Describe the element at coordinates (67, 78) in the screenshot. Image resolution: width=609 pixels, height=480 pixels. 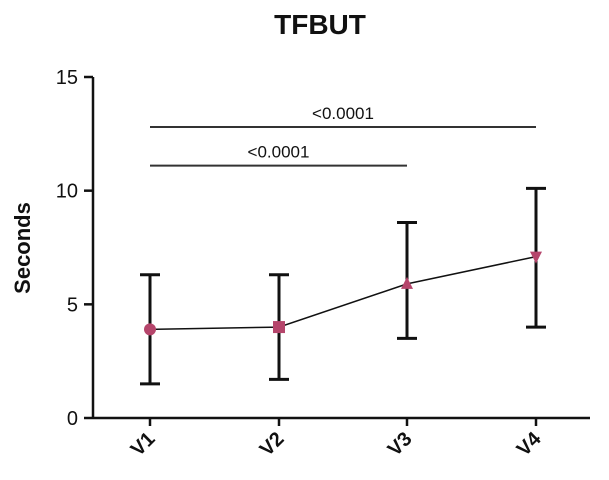
I see `y-tick-label: 15` at that location.